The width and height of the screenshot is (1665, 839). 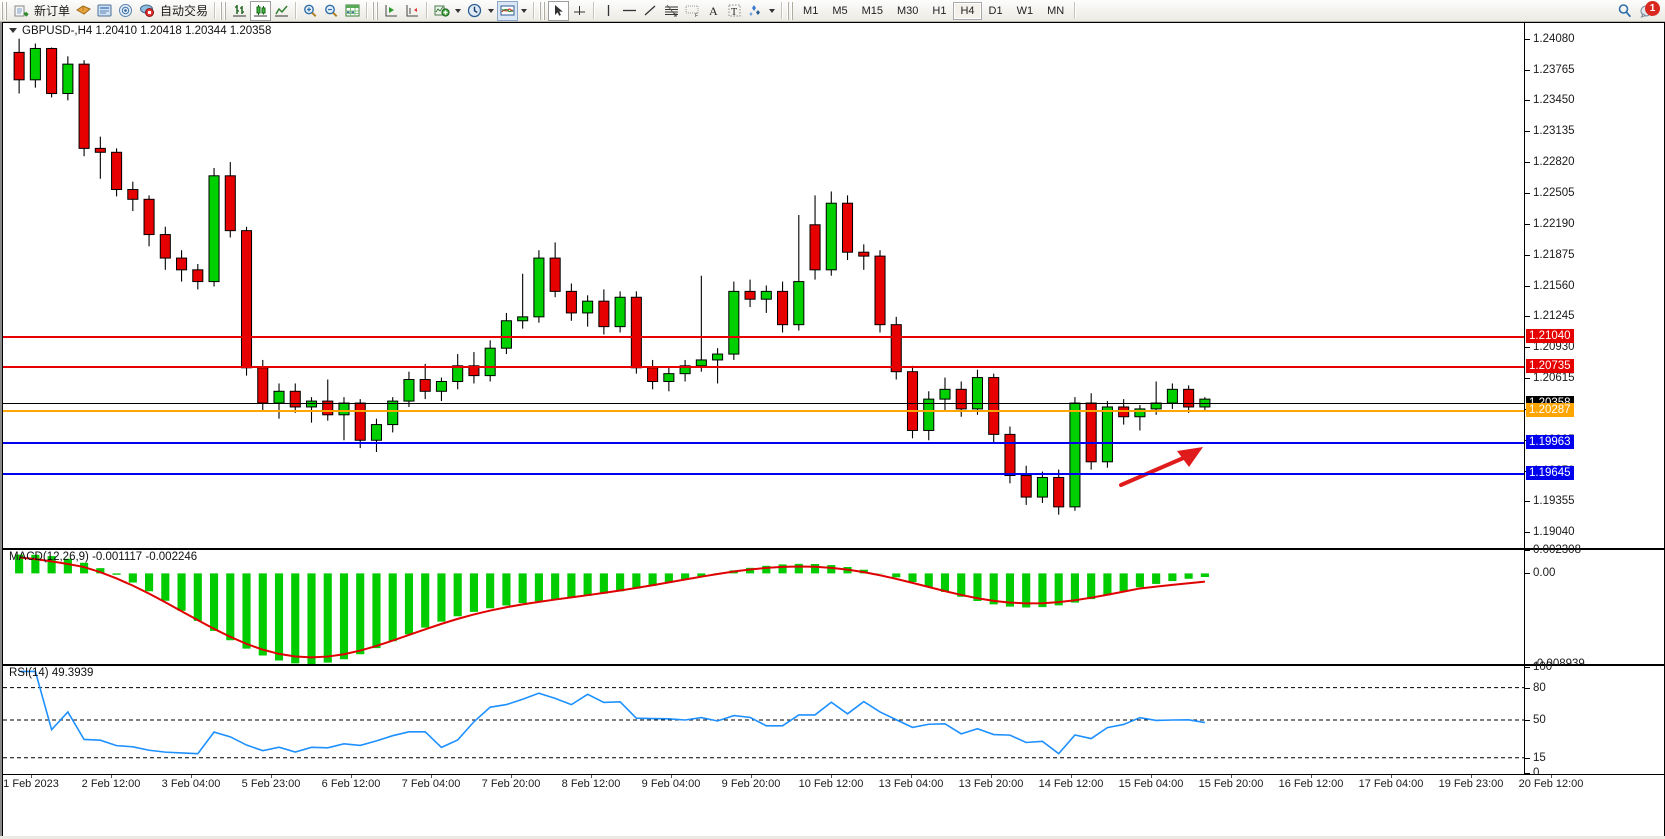 I want to click on new-order-label: 新订单, so click(x=52, y=11).